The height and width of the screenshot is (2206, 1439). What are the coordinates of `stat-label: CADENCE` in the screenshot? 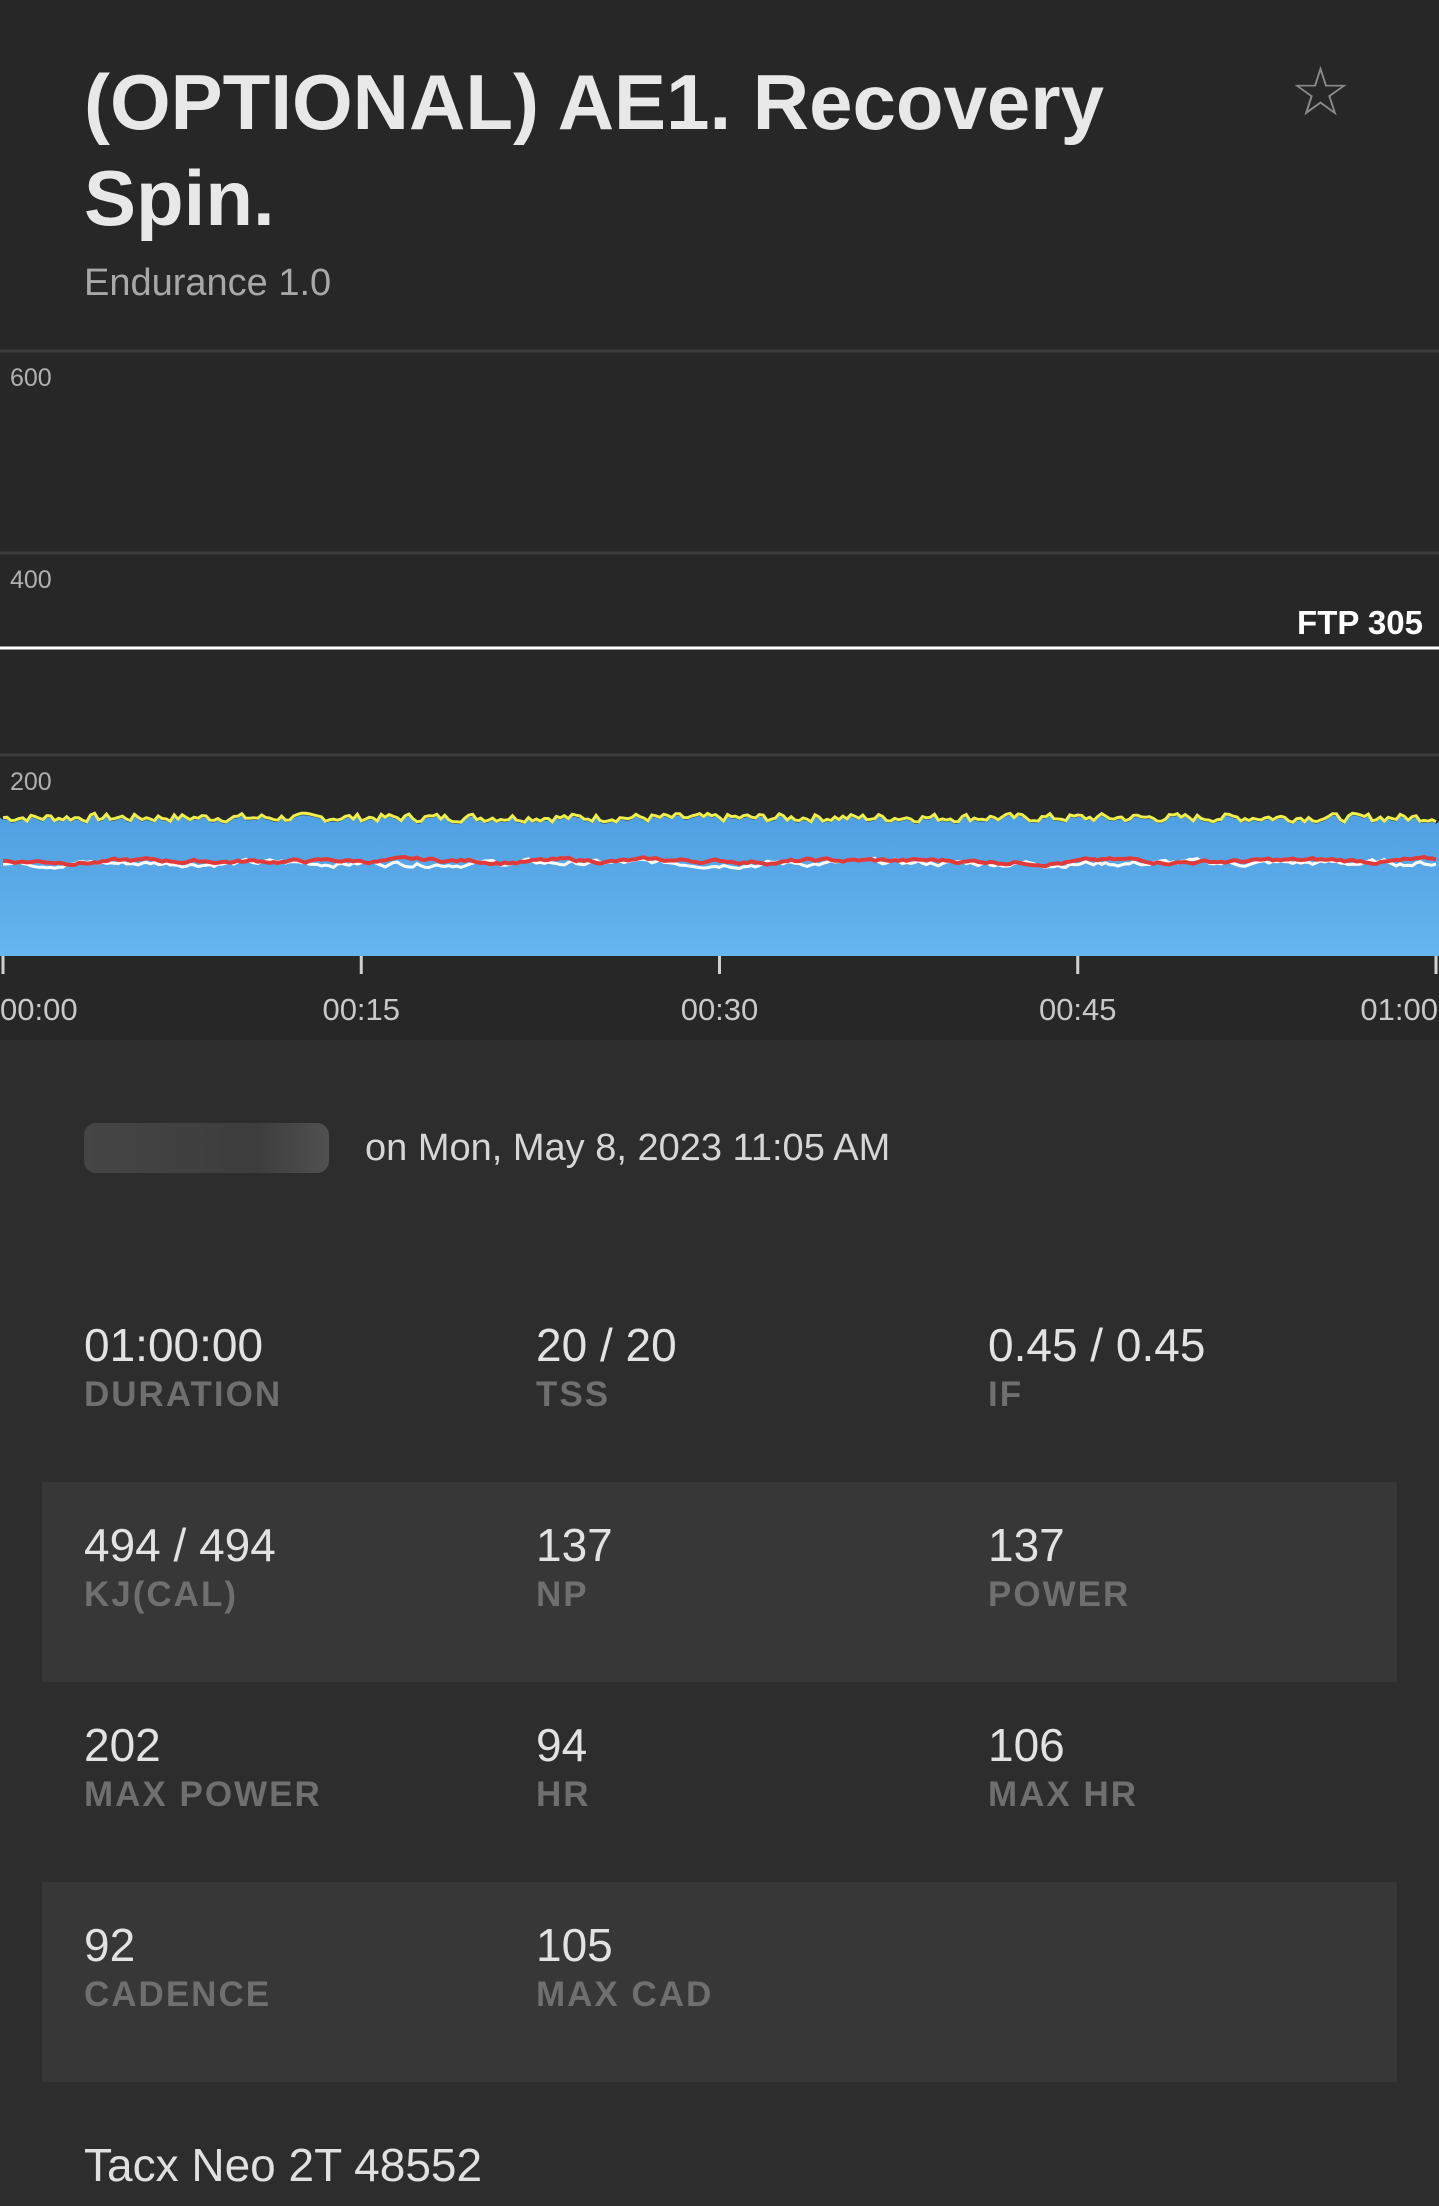 It's located at (178, 1994).